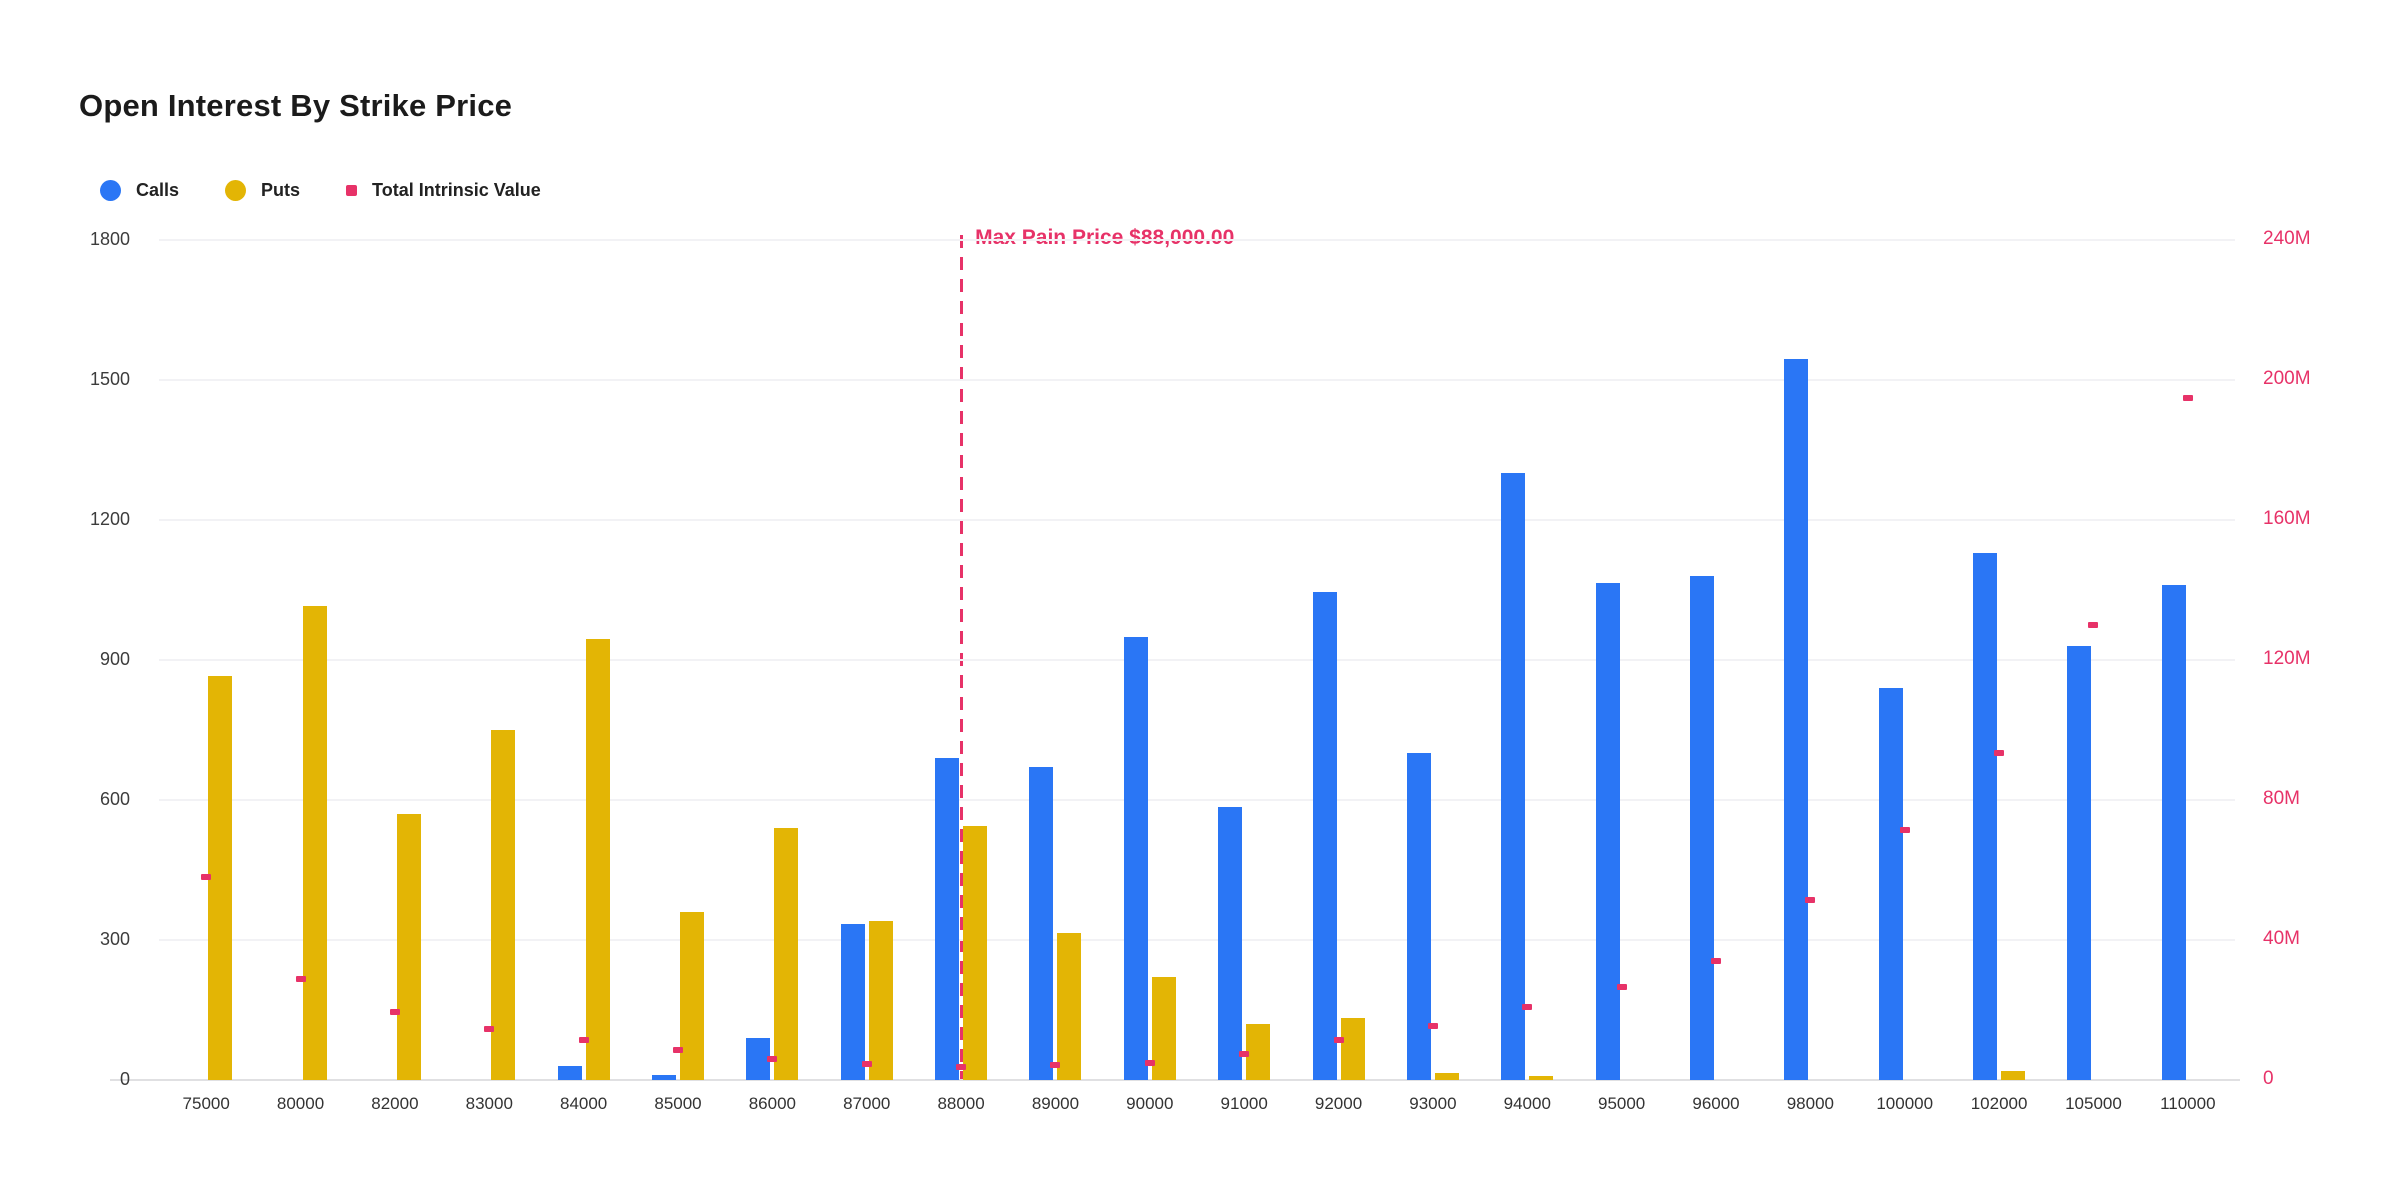  I want to click on x-axis-tick-label: 87000, so click(867, 1103).